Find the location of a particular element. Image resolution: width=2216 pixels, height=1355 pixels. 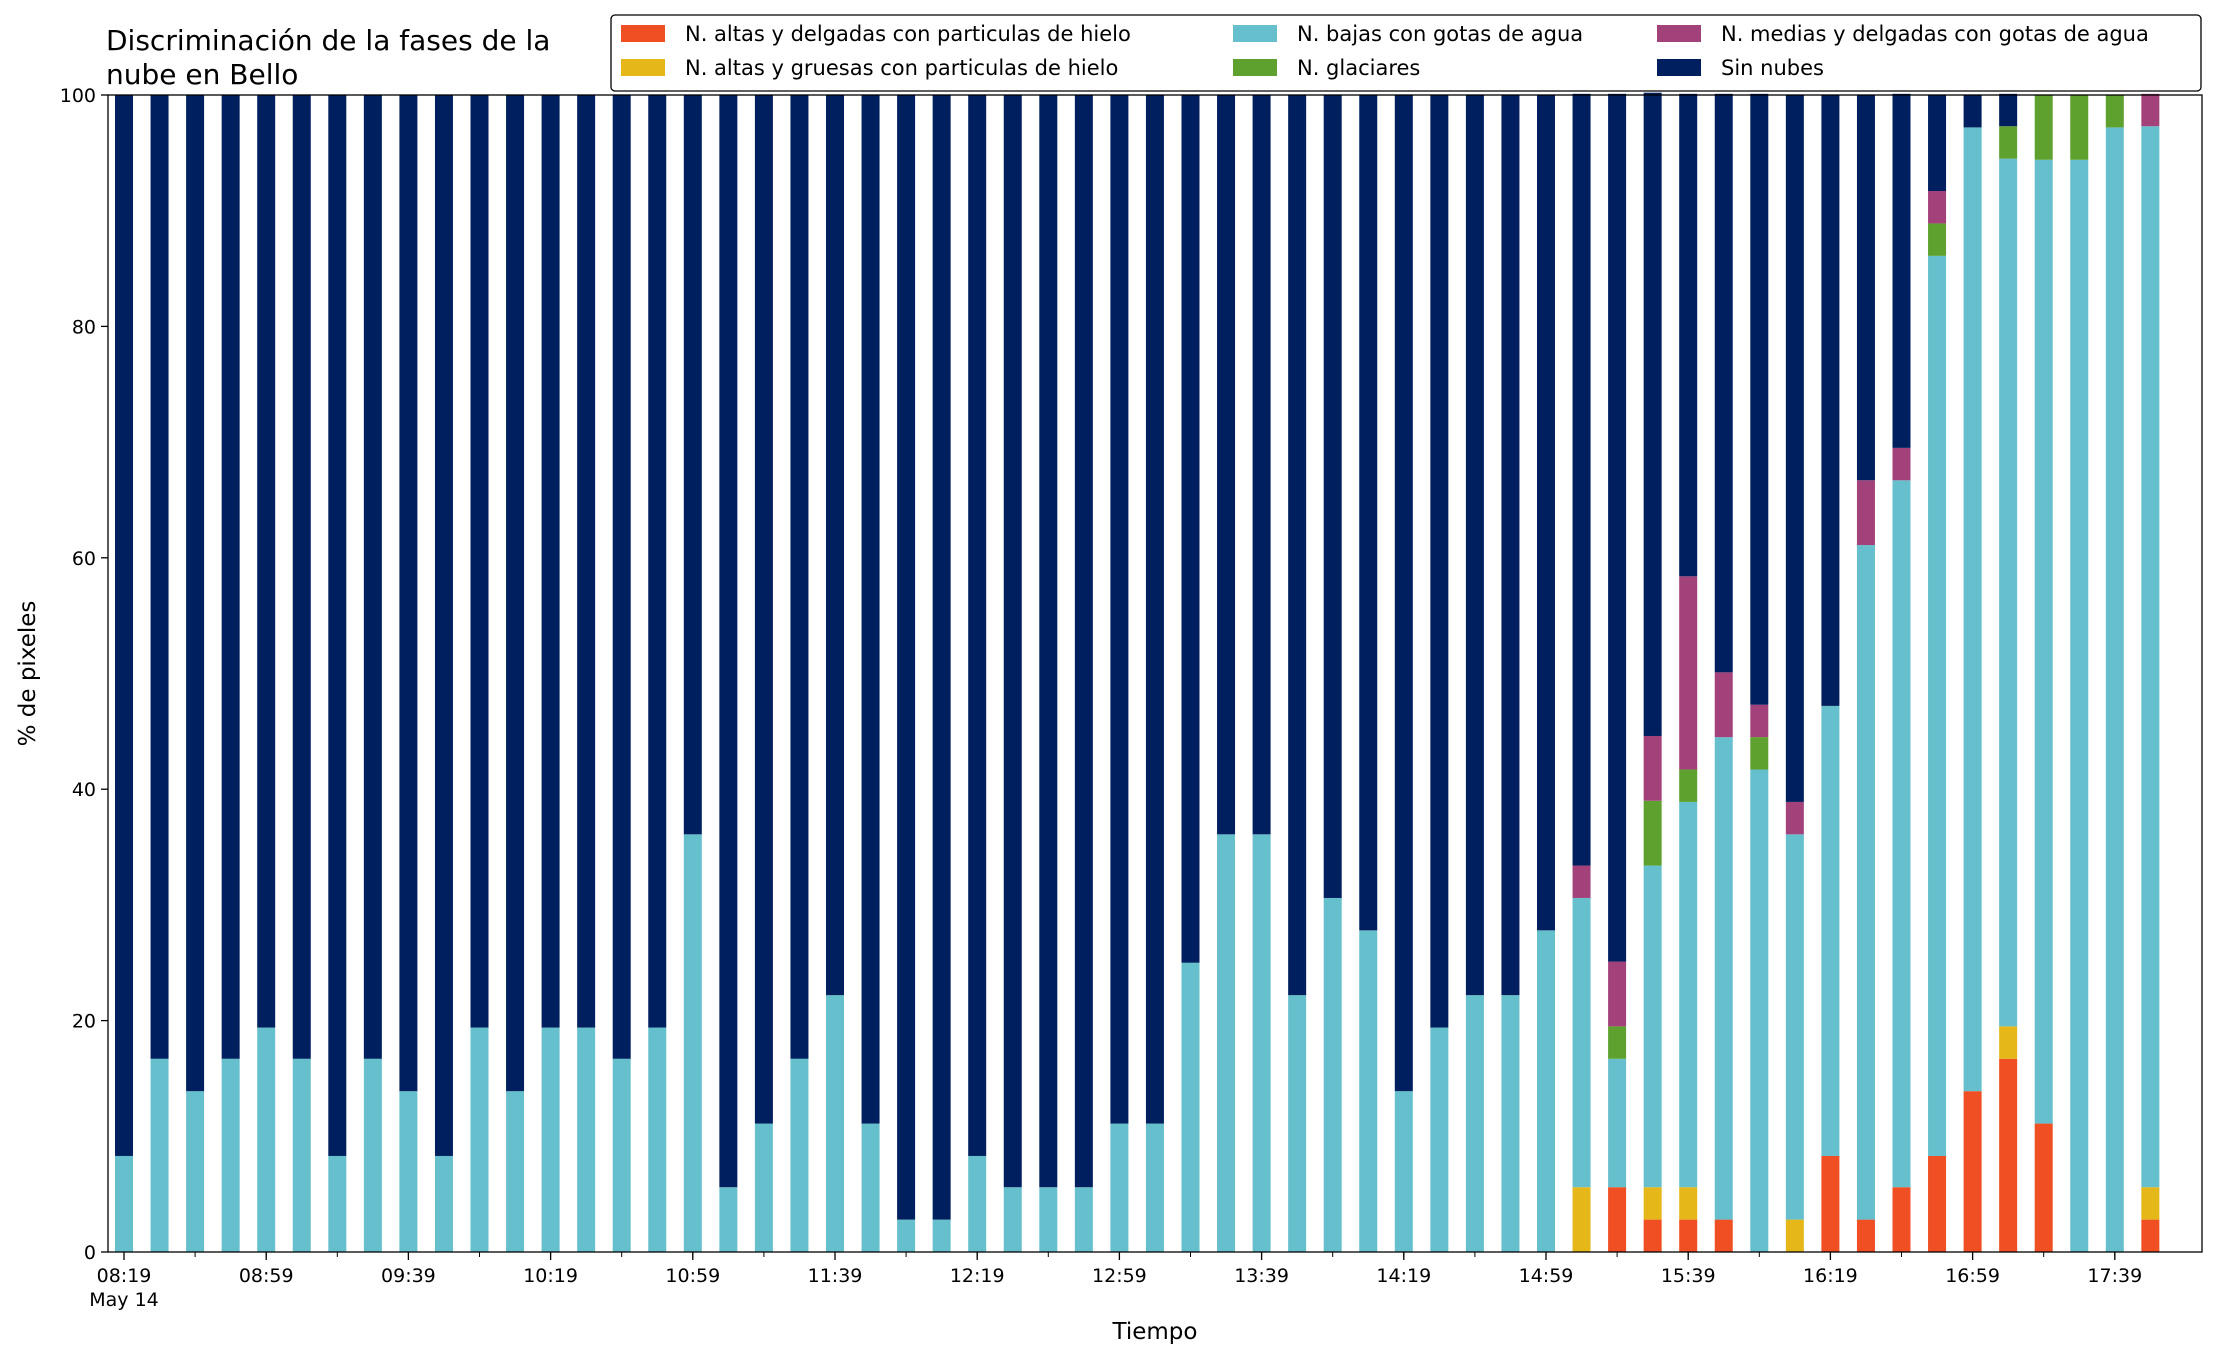

x-tick-label: 14:19 is located at coordinates (1403, 1276).